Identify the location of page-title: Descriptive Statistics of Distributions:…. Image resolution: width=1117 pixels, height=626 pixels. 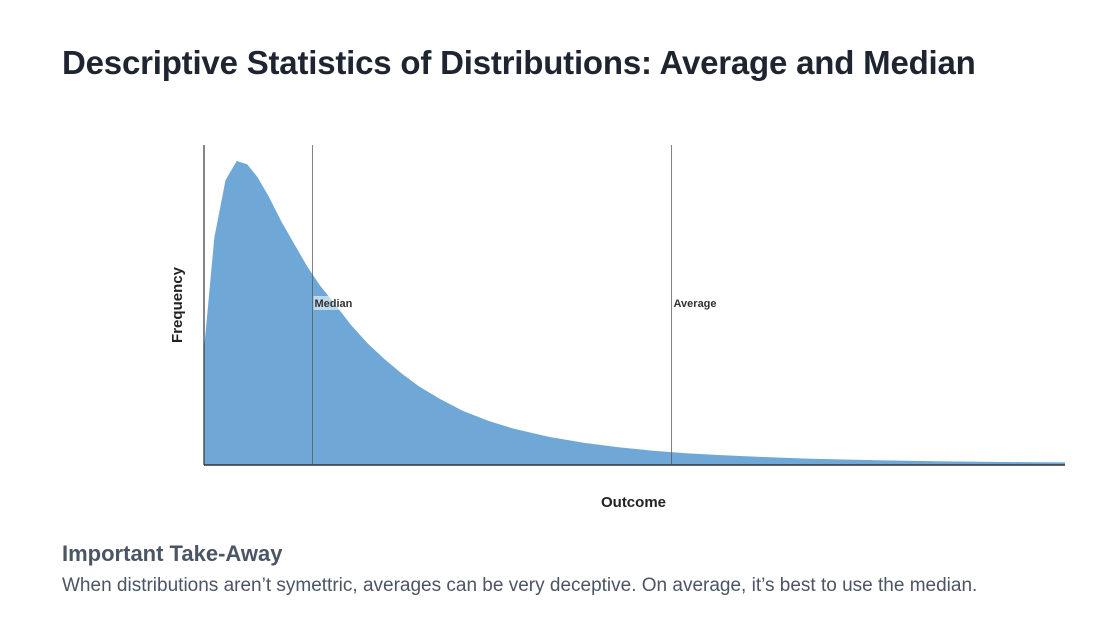
(519, 62).